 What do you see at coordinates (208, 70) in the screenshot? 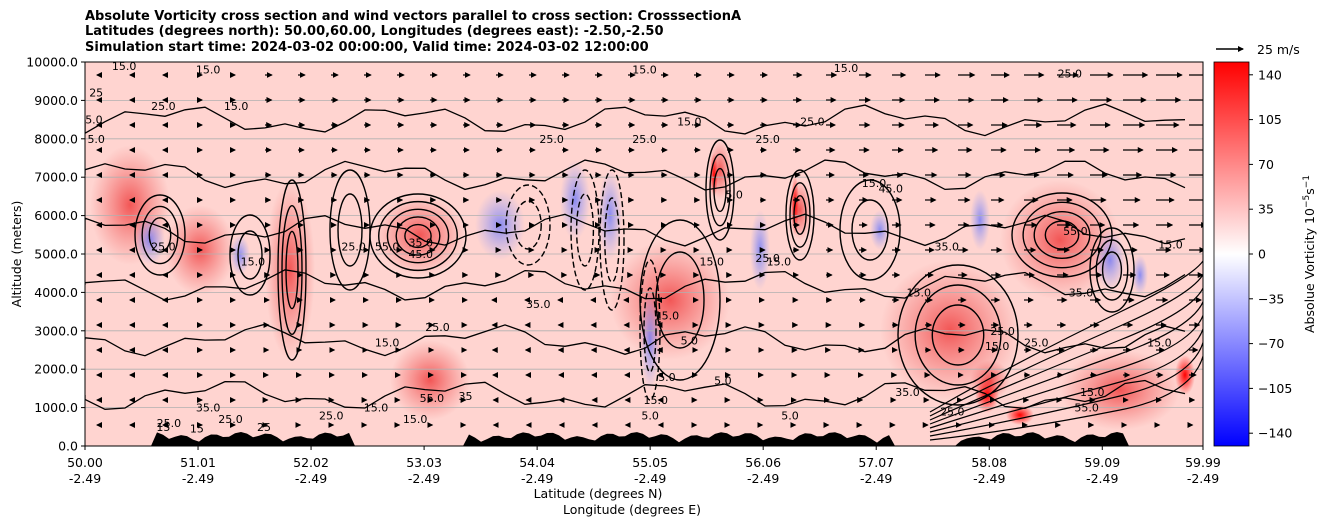
I see `contour-label-4: 15.0` at bounding box center [208, 70].